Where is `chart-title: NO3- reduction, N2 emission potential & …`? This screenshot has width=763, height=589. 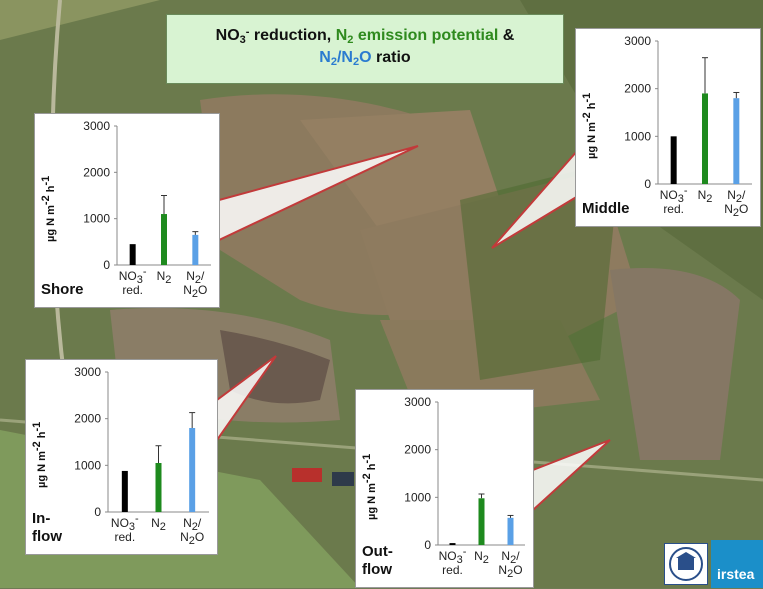
chart-title: NO3- reduction, N2 emission potential & … is located at coordinates (365, 49).